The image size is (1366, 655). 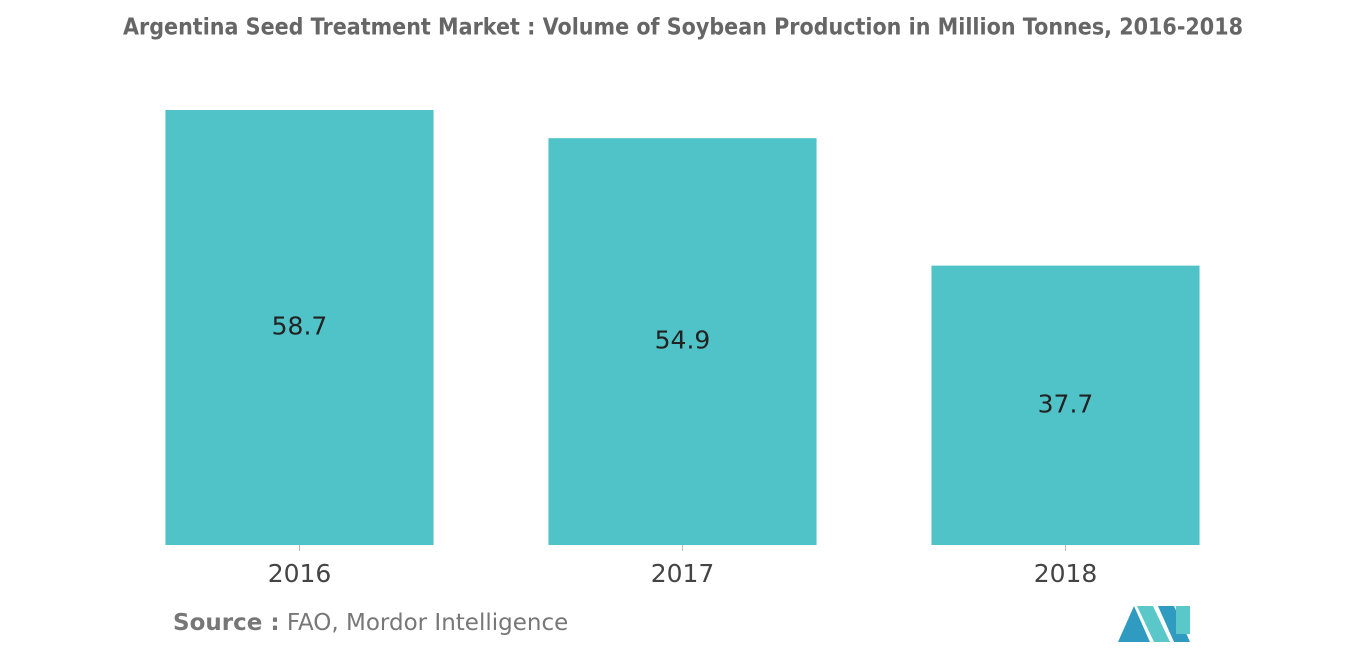 I want to click on x-tick-label: 2017, so click(x=683, y=573).